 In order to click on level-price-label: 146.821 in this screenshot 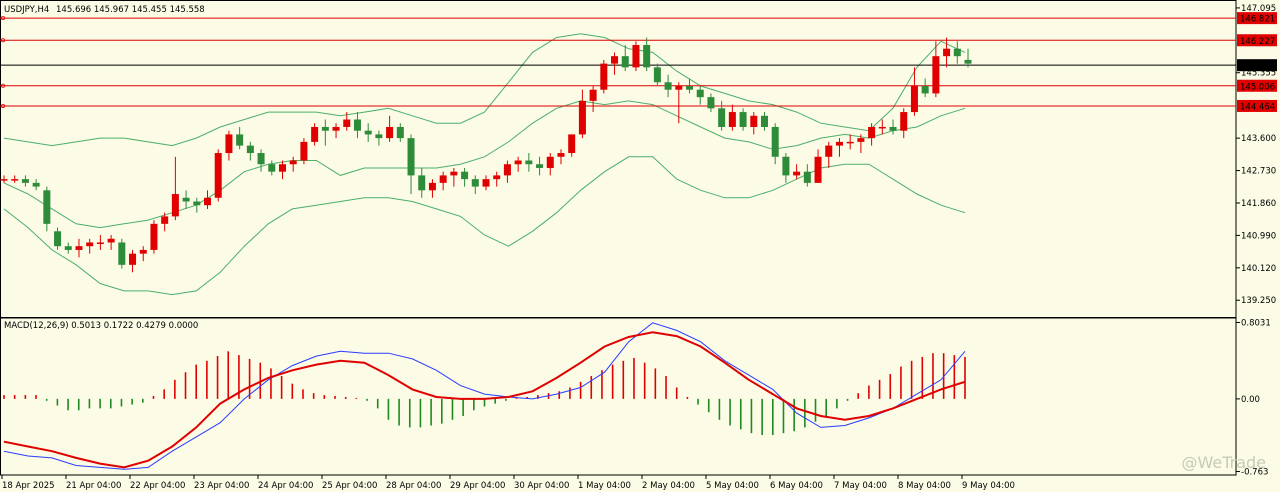, I will do `click(1257, 20)`.